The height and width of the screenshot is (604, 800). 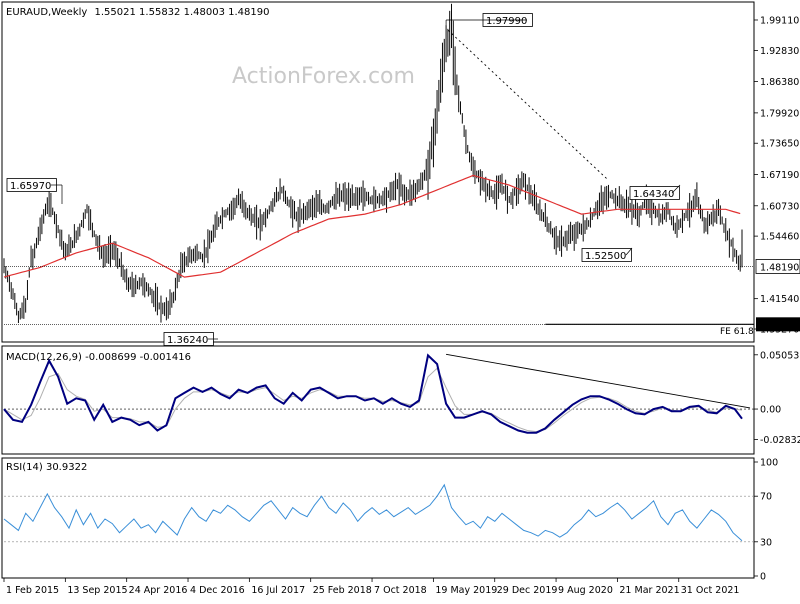 I want to click on price-tick-label: 1.92830, so click(x=779, y=51).